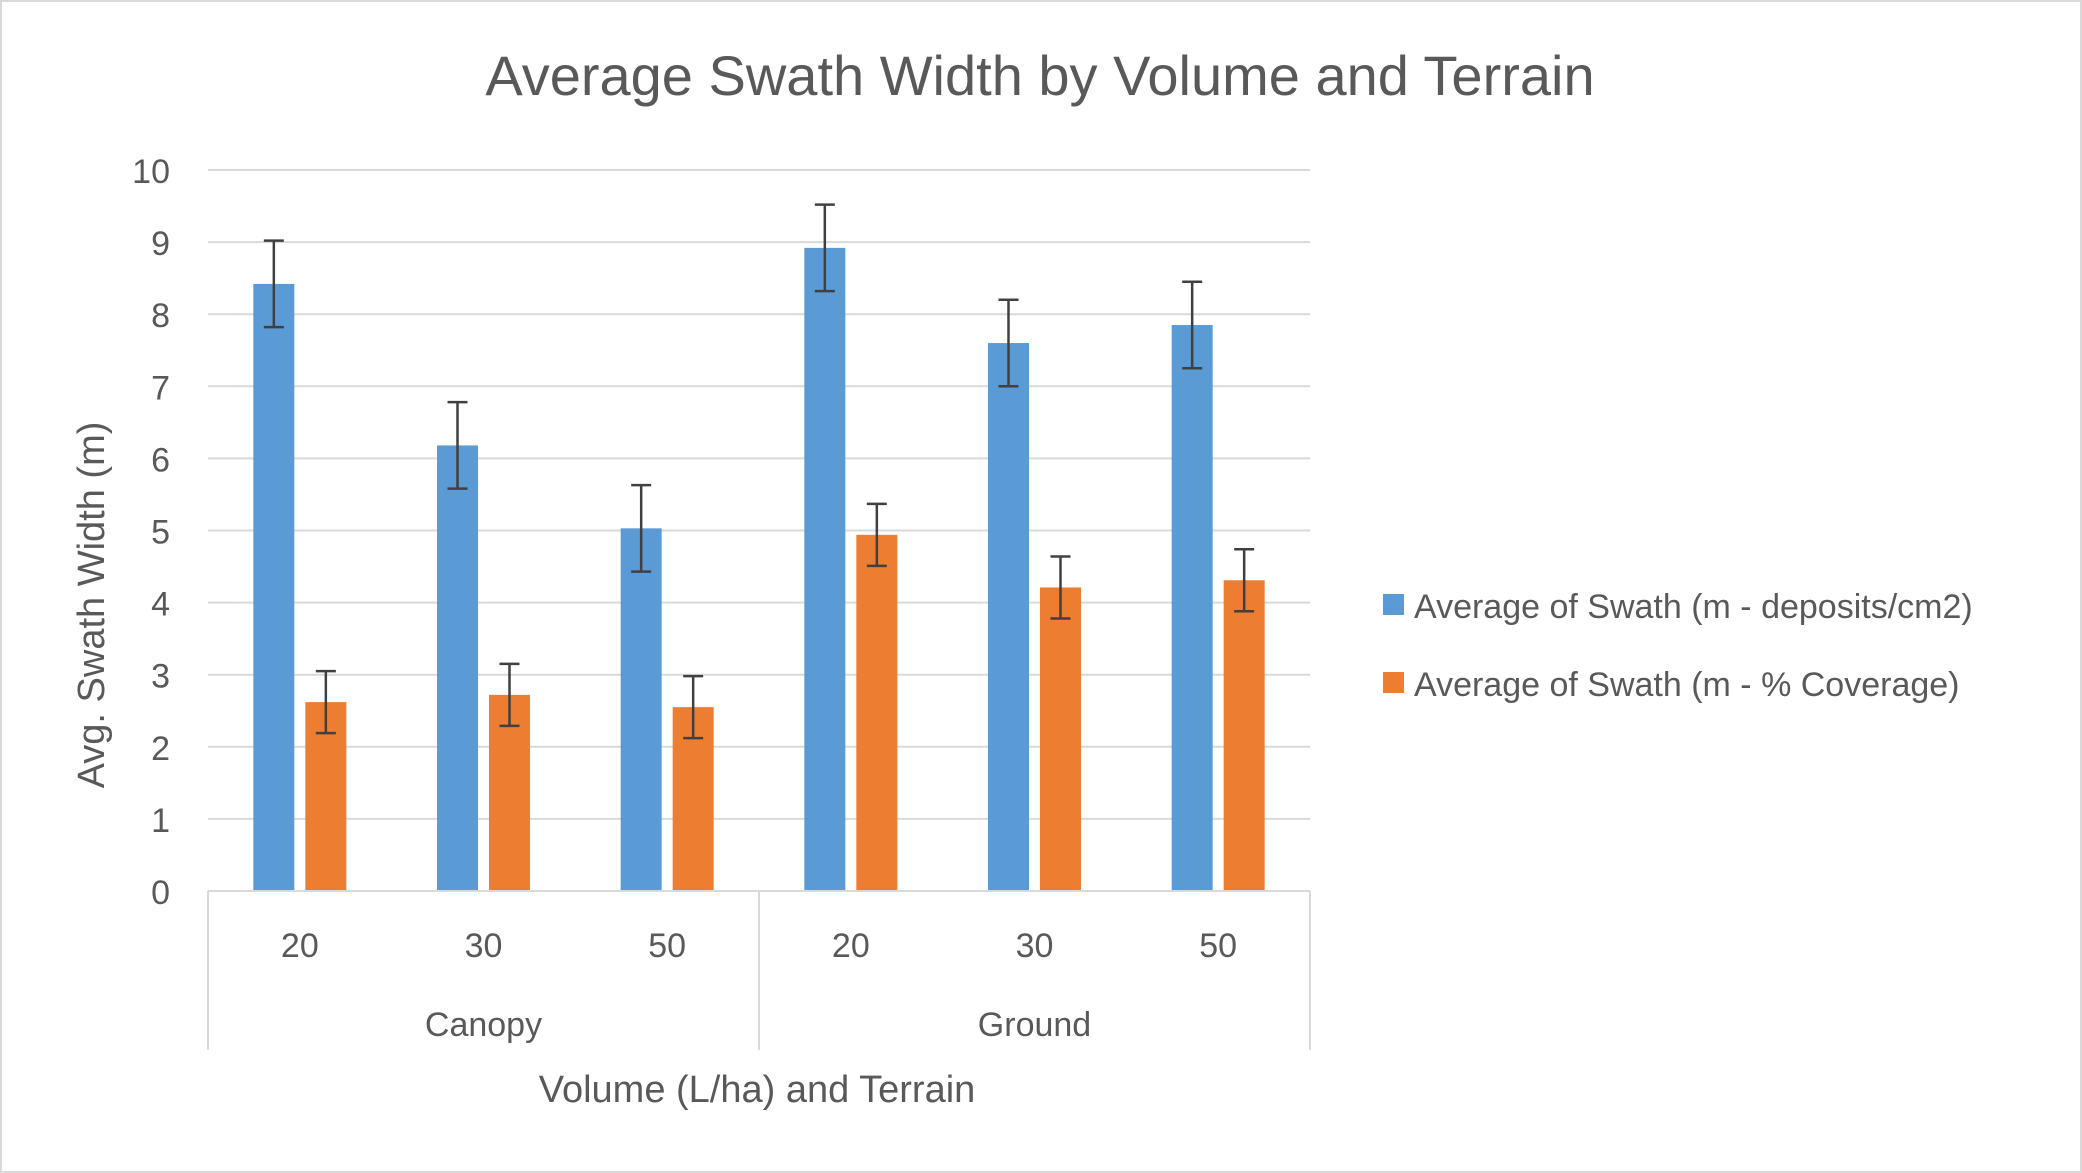 The width and height of the screenshot is (2082, 1173). What do you see at coordinates (151, 172) in the screenshot?
I see `y-tick-label: 10` at bounding box center [151, 172].